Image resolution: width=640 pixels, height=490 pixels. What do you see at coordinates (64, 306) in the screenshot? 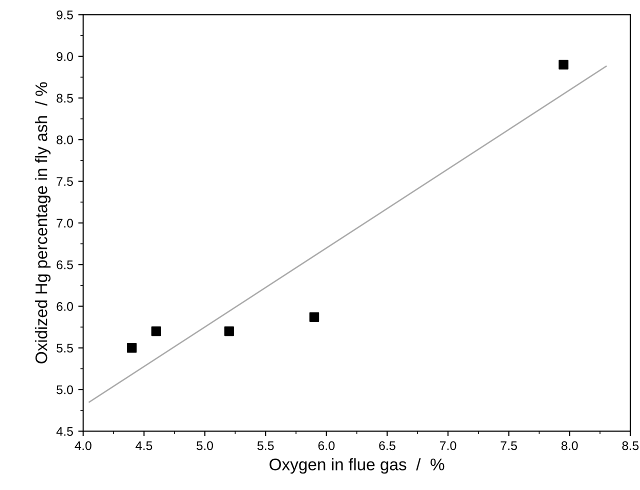
I see `y-tick-label: 6.0` at bounding box center [64, 306].